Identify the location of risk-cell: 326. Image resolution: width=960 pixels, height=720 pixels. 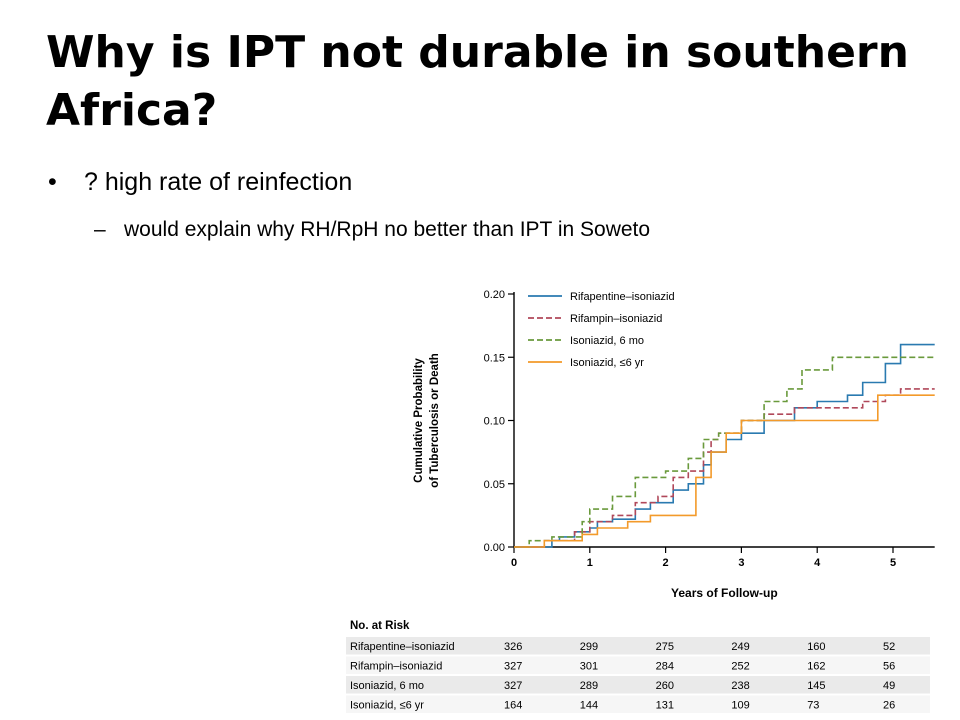
(513, 647).